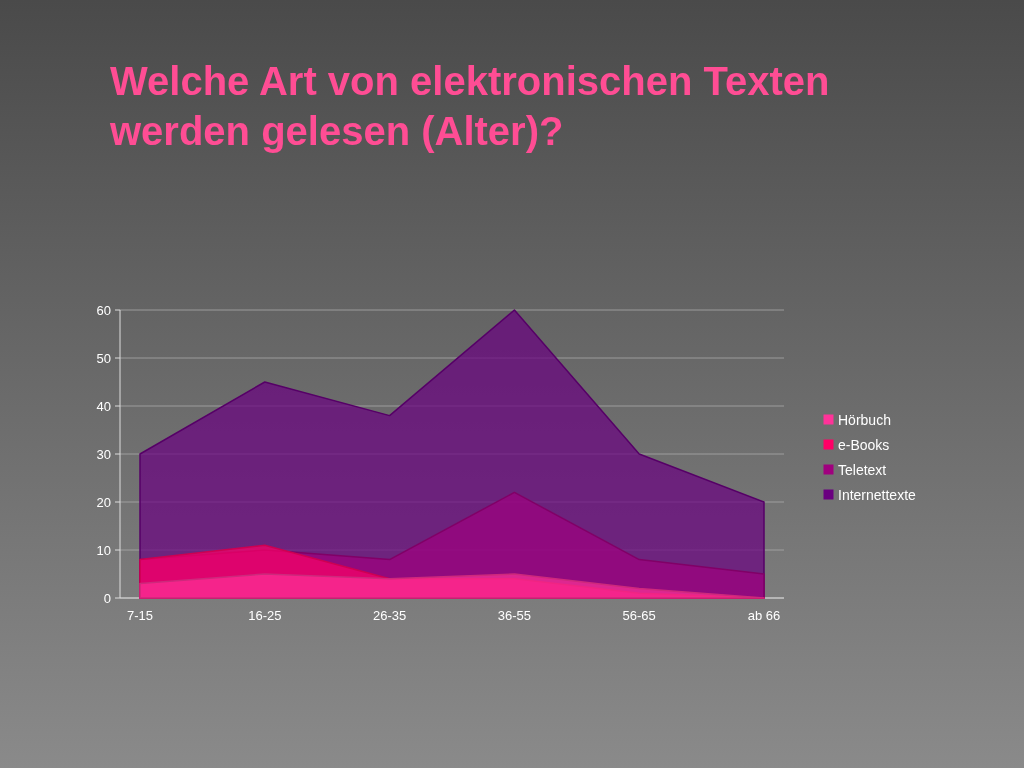 Image resolution: width=1024 pixels, height=768 pixels. Describe the element at coordinates (864, 419) in the screenshot. I see `legend-label: Hörbuch` at that location.